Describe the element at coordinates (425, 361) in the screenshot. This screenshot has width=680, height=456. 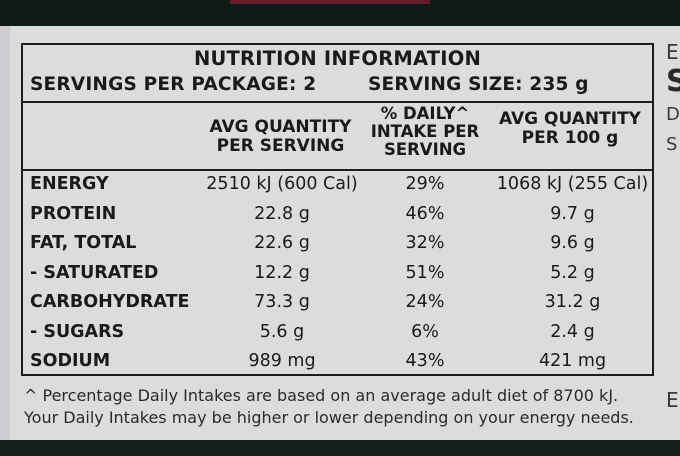
I see `daily-intake-value: 43%` at that location.